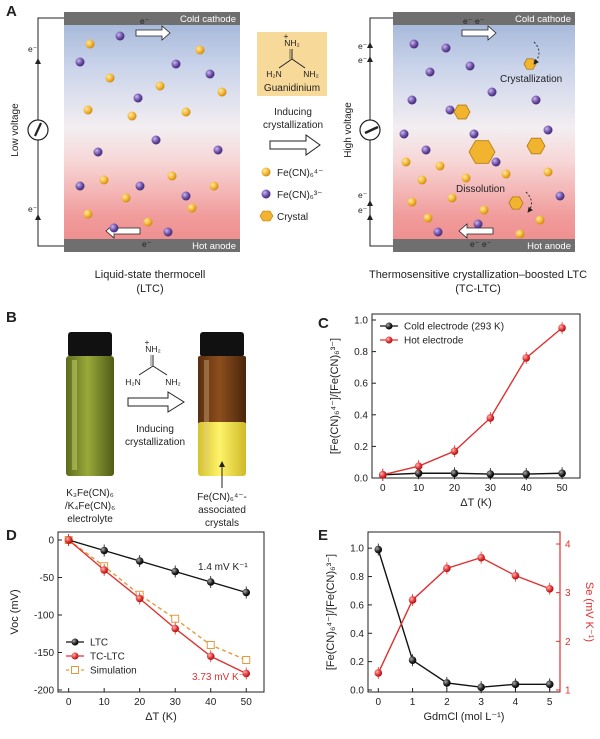 The image size is (600, 739). I want to click on tc-cold-cathode-label: Cold cathode, so click(543, 19).